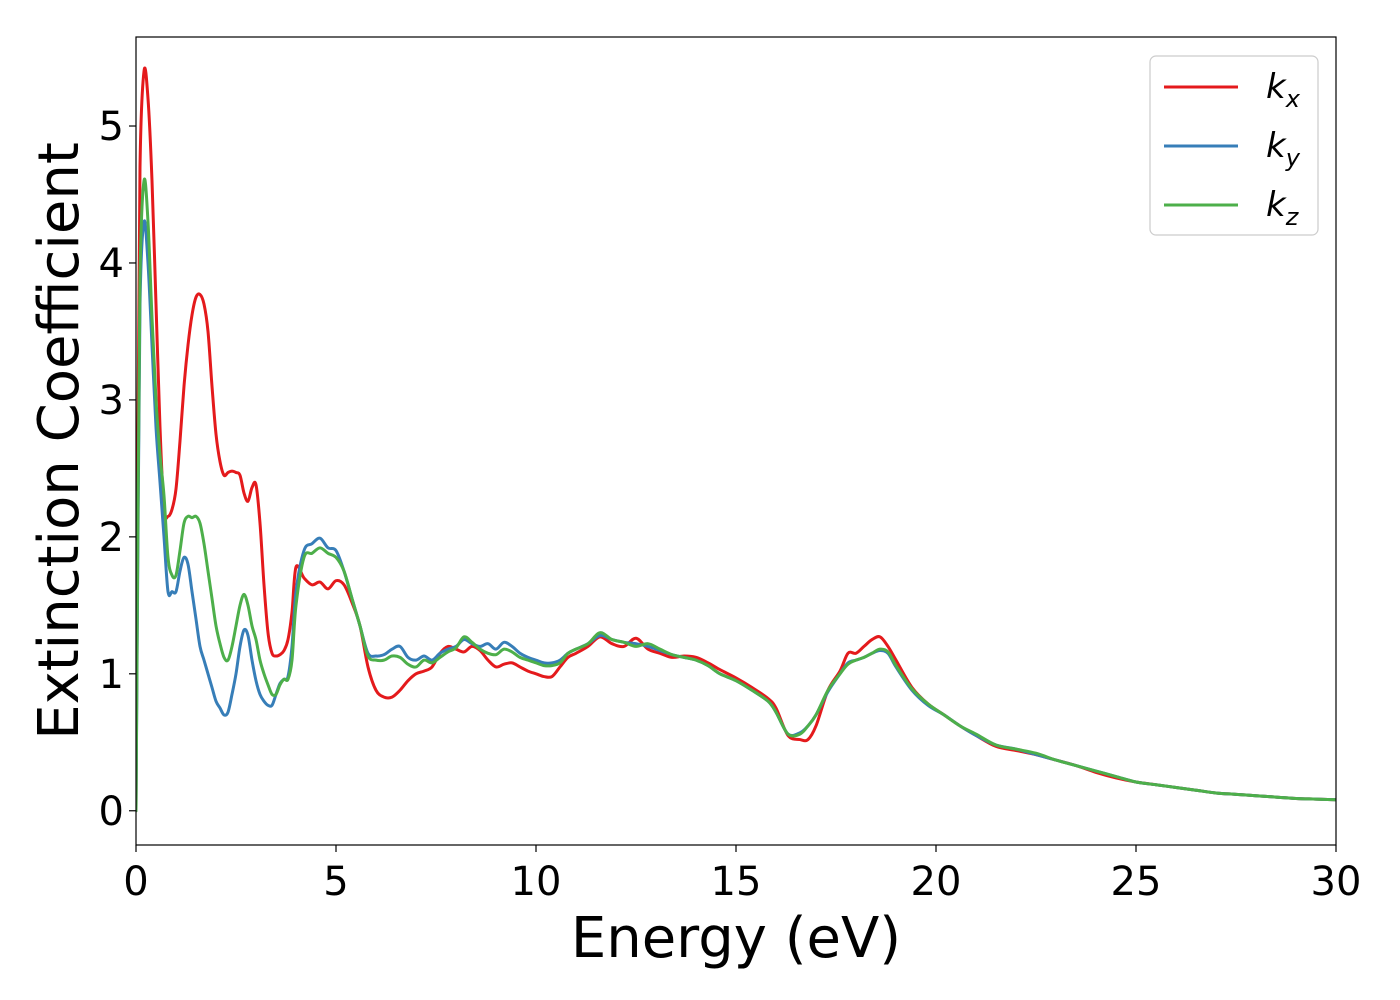  I want to click on y-tick-label: 1, so click(111, 675).